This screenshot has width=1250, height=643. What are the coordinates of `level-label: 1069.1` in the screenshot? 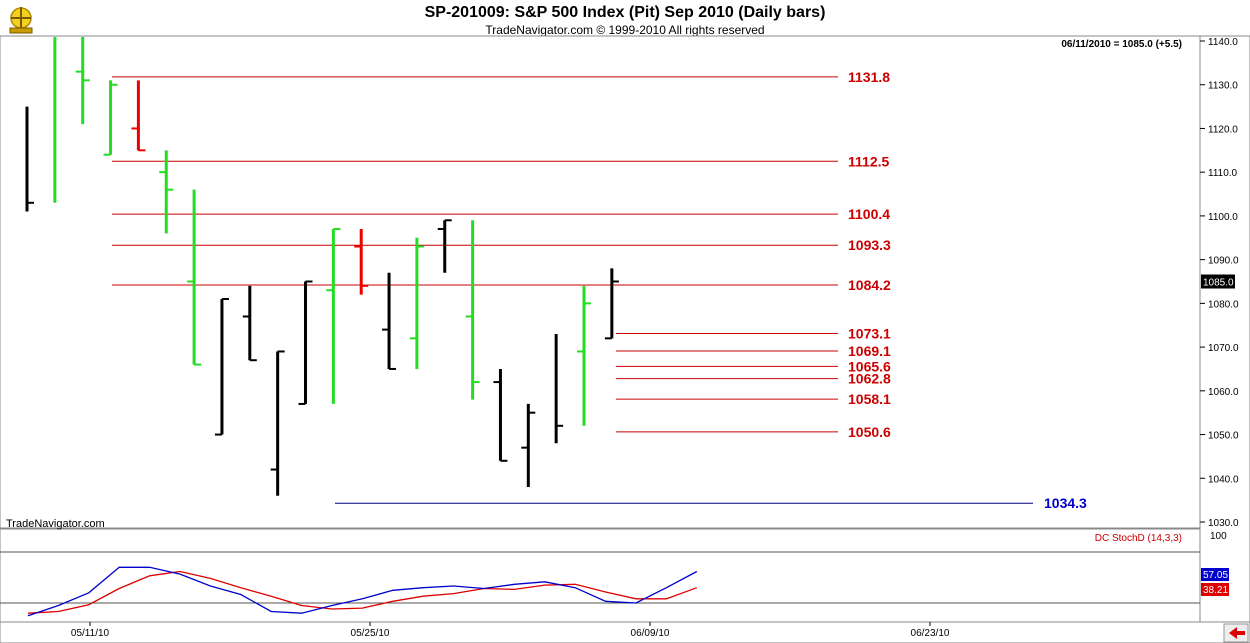 It's located at (869, 351).